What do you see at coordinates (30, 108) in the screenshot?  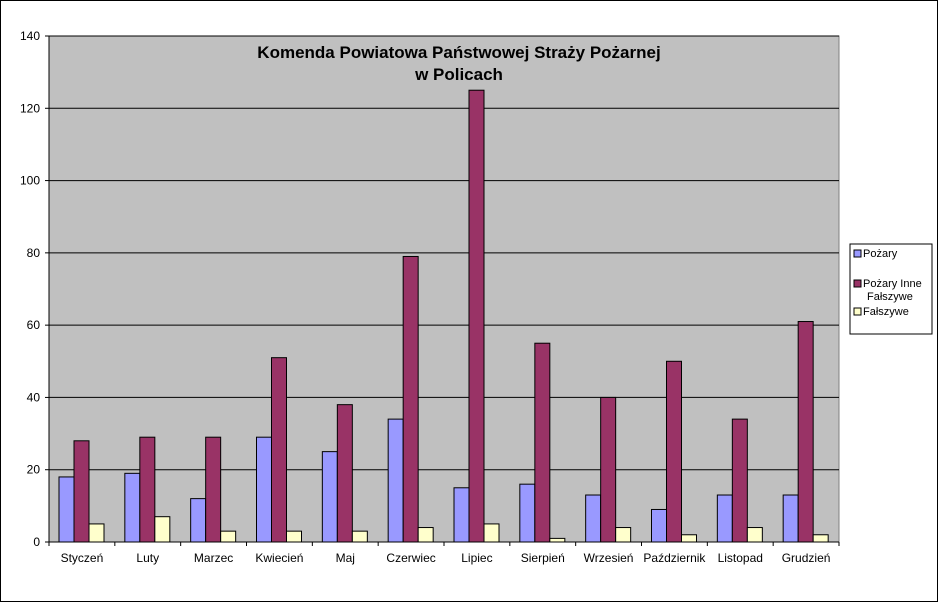 I see `y-tick-label: 120` at bounding box center [30, 108].